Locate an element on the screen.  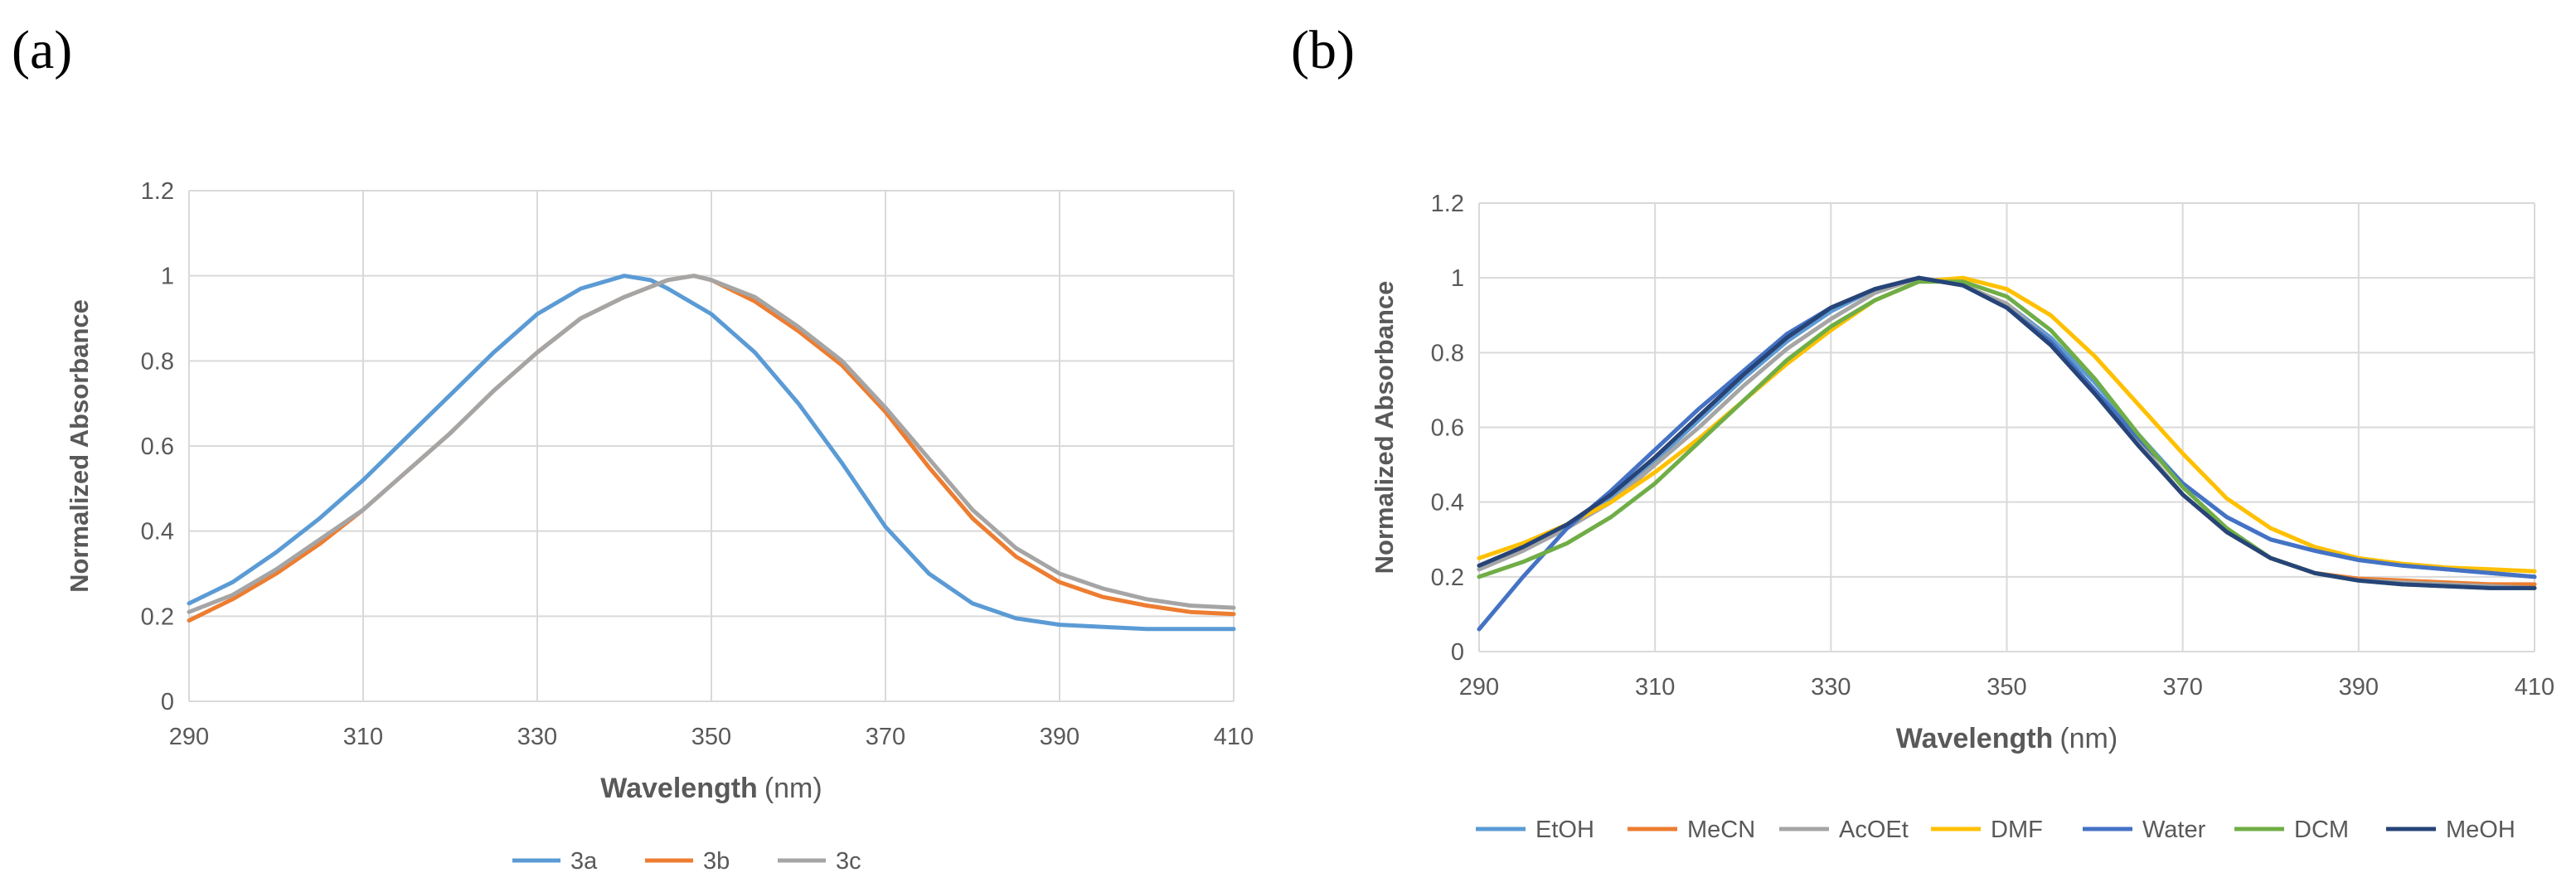
legend-label: MeOH is located at coordinates (2480, 830).